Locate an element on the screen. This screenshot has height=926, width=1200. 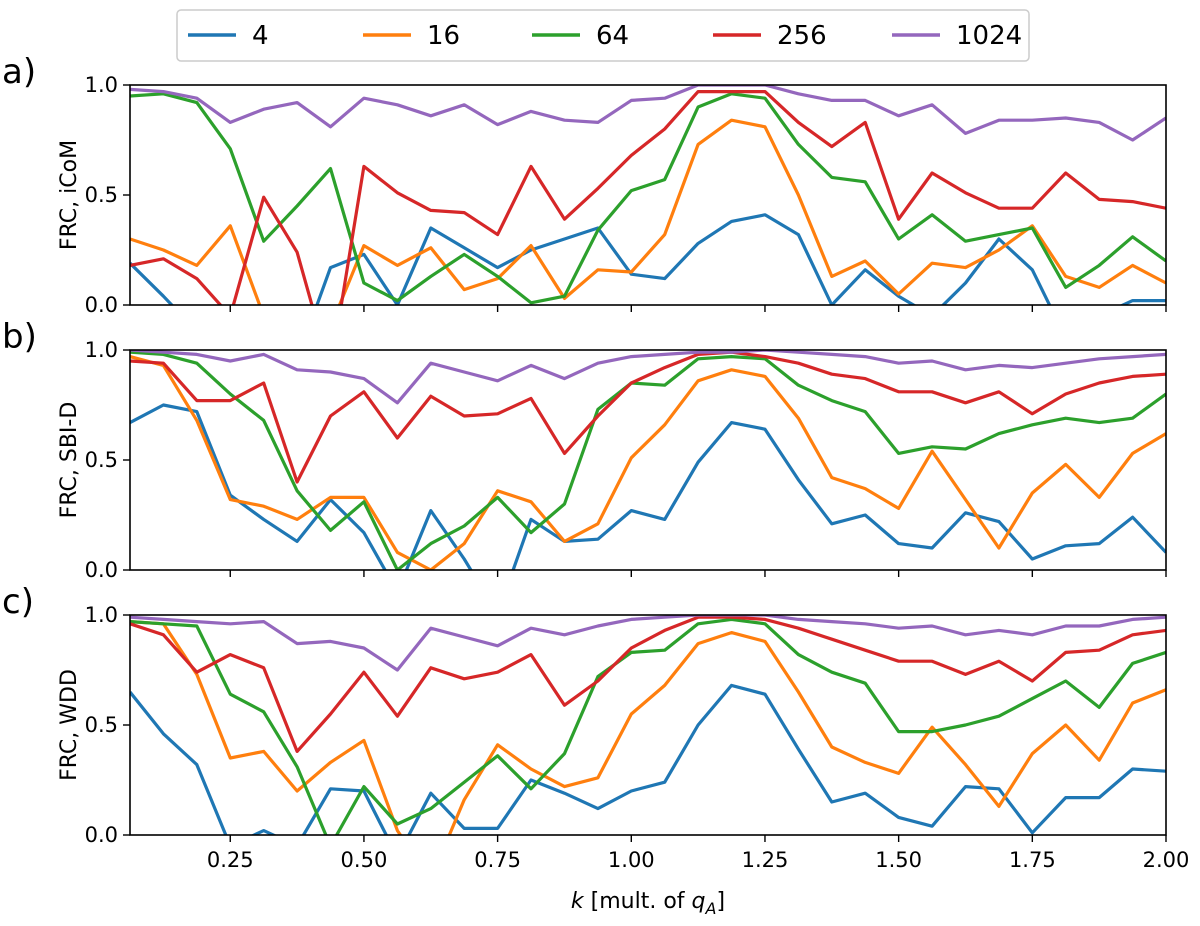
x-axis-label-mid: [mult. of is located at coordinates (638, 901).